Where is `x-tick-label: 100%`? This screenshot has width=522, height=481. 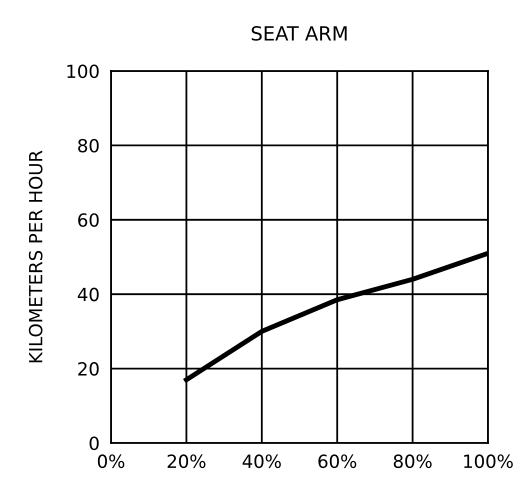
x-tick-label: 100% is located at coordinates (488, 461).